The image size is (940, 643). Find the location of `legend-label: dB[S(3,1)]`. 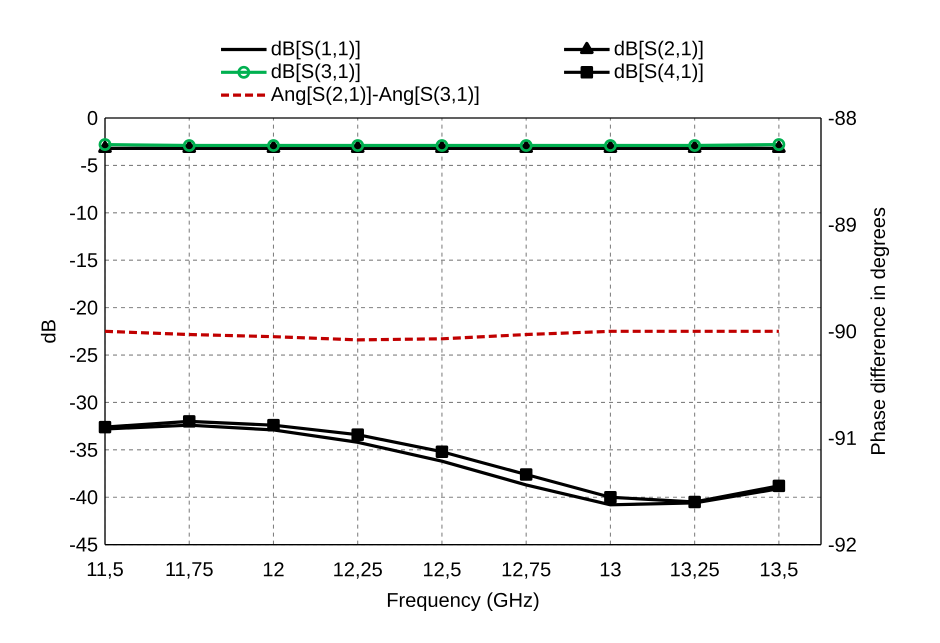

legend-label: dB[S(3,1)] is located at coordinates (316, 73).